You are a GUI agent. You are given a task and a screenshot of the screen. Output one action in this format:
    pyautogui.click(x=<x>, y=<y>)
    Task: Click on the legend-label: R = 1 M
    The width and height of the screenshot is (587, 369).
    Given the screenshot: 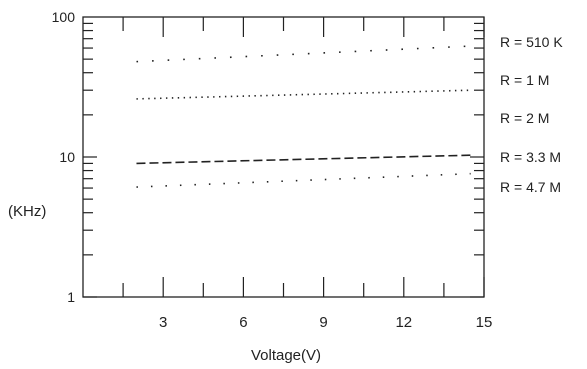 What is the action you would take?
    pyautogui.click(x=524, y=80)
    